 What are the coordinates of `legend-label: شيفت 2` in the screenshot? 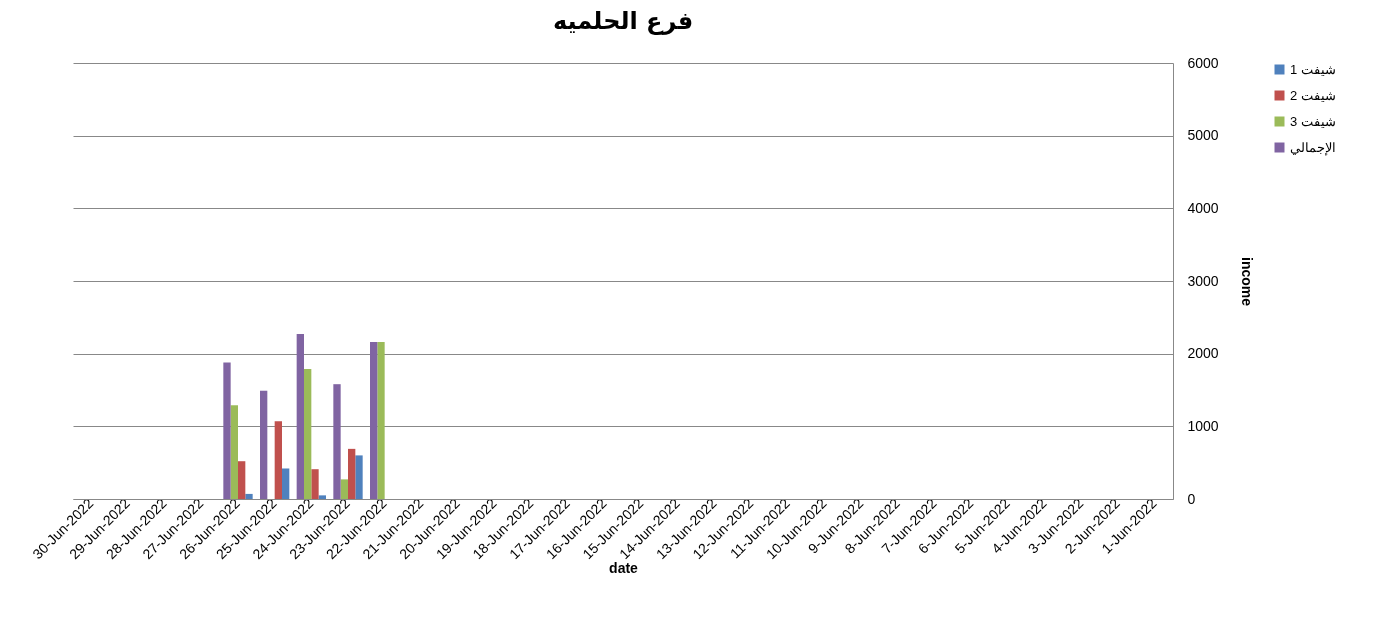 It's located at (1313, 95).